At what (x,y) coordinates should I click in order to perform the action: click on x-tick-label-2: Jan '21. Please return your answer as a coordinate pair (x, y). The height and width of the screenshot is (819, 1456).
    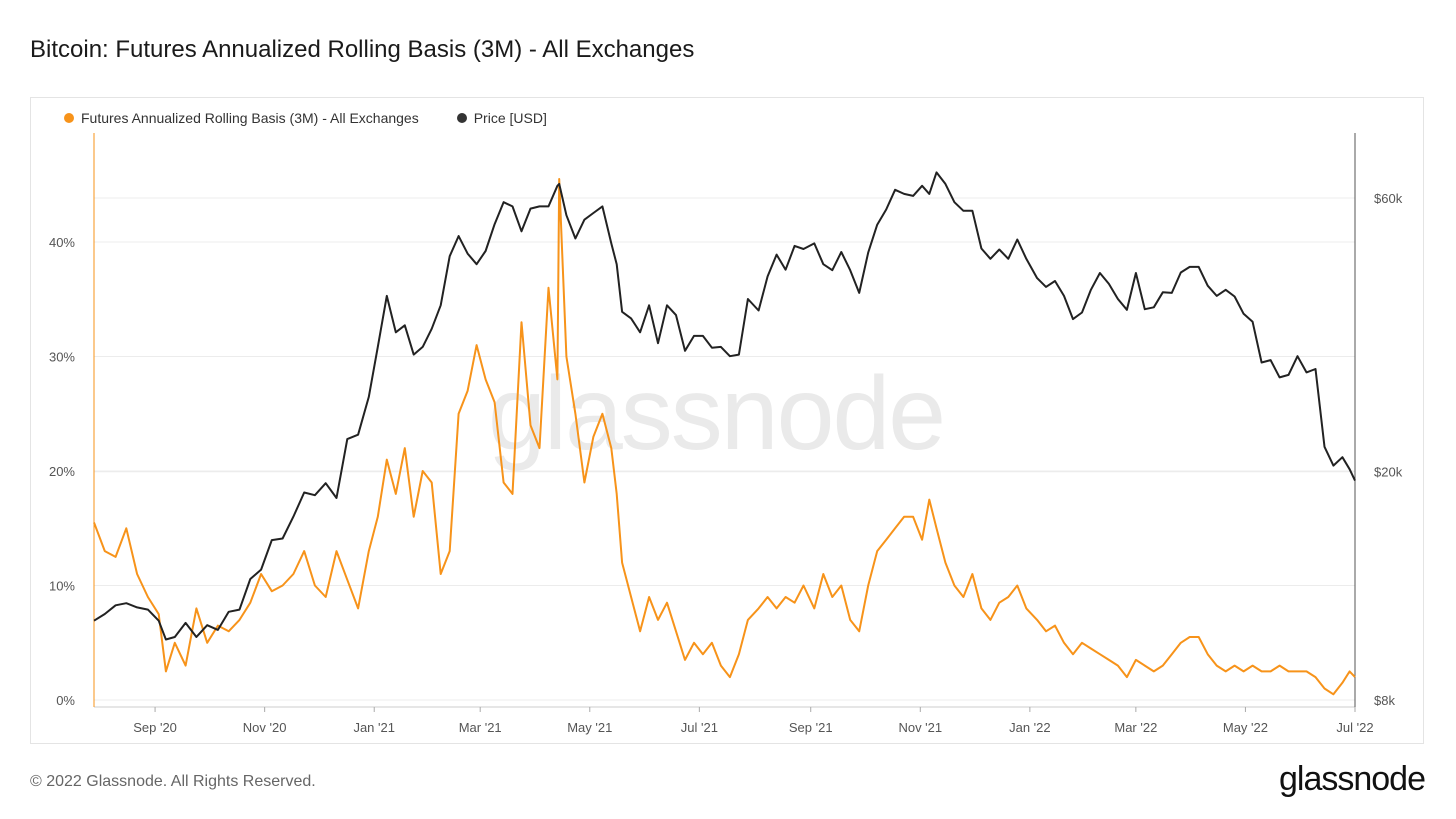
    Looking at the image, I should click on (374, 727).